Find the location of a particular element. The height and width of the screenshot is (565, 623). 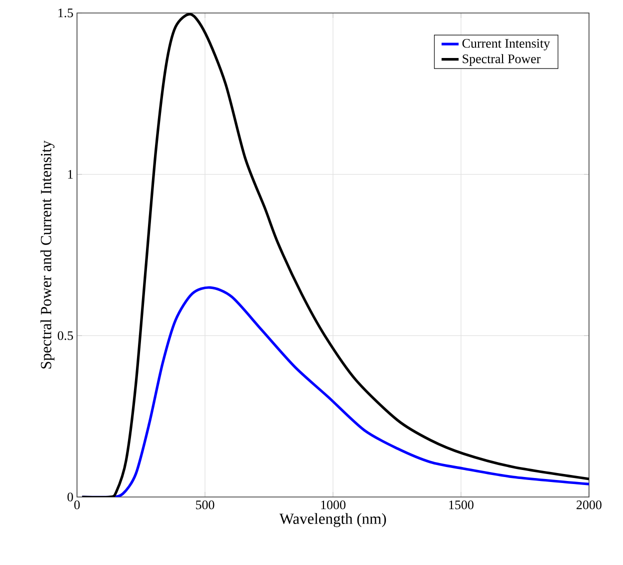

legend-label: Spectral Power is located at coordinates (501, 60).